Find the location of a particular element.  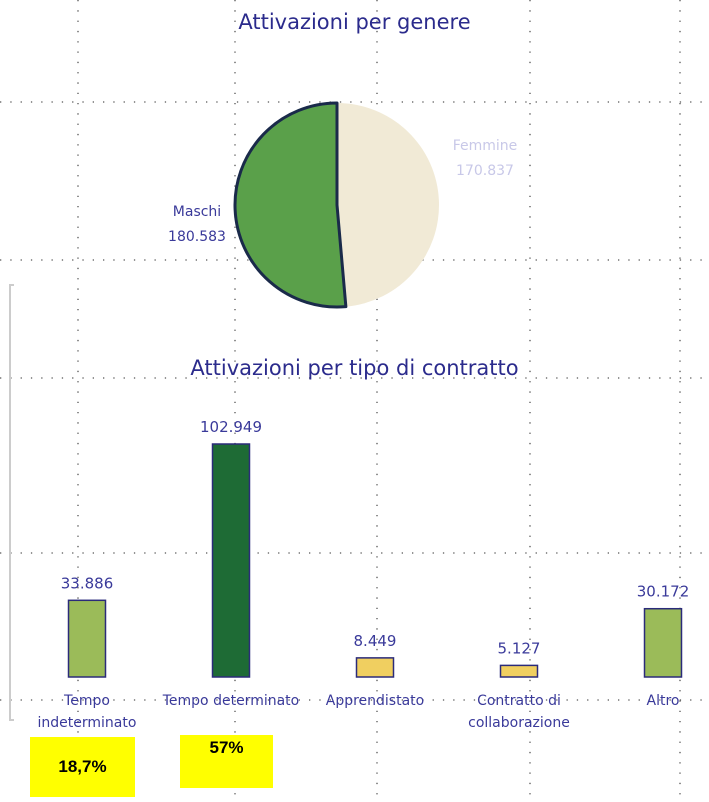

annotation: 18,7% is located at coordinates (82, 767).